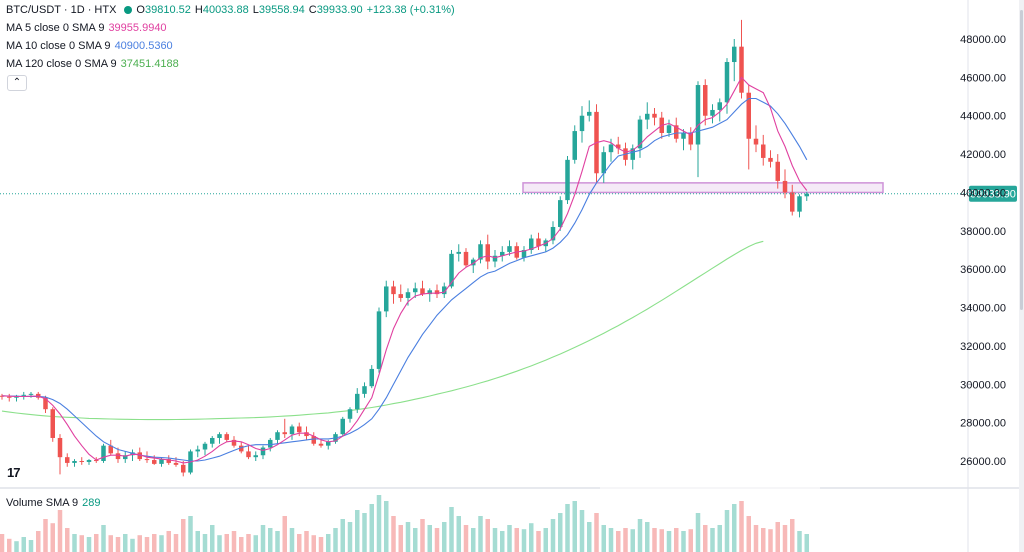 Image resolution: width=1024 pixels, height=552 pixels. I want to click on symbol-title: BTC/USDT · 1D · HTX, so click(61, 10).